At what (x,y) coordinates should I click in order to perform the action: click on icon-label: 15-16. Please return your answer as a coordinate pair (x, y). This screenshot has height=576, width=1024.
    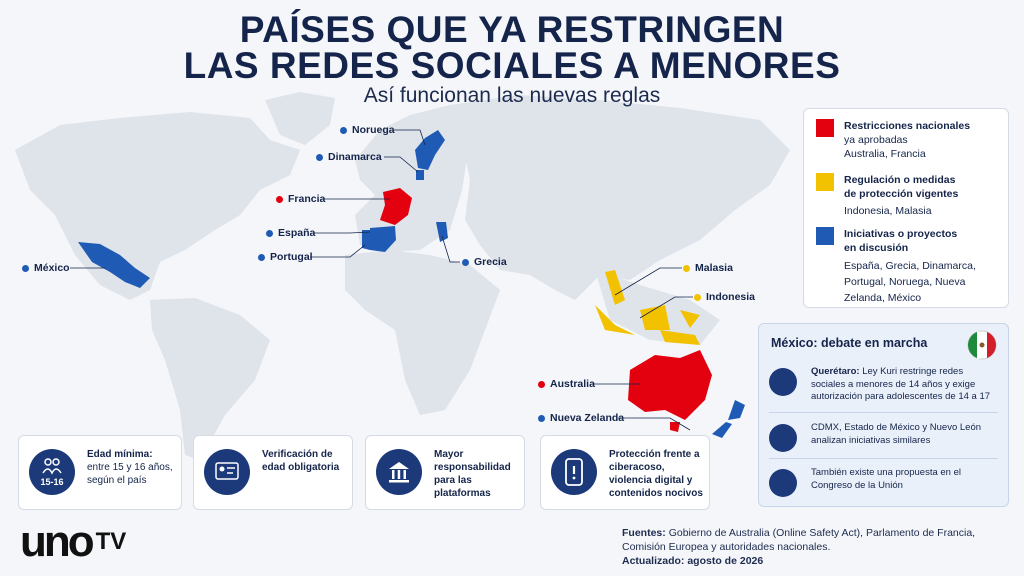
    Looking at the image, I should click on (52, 482).